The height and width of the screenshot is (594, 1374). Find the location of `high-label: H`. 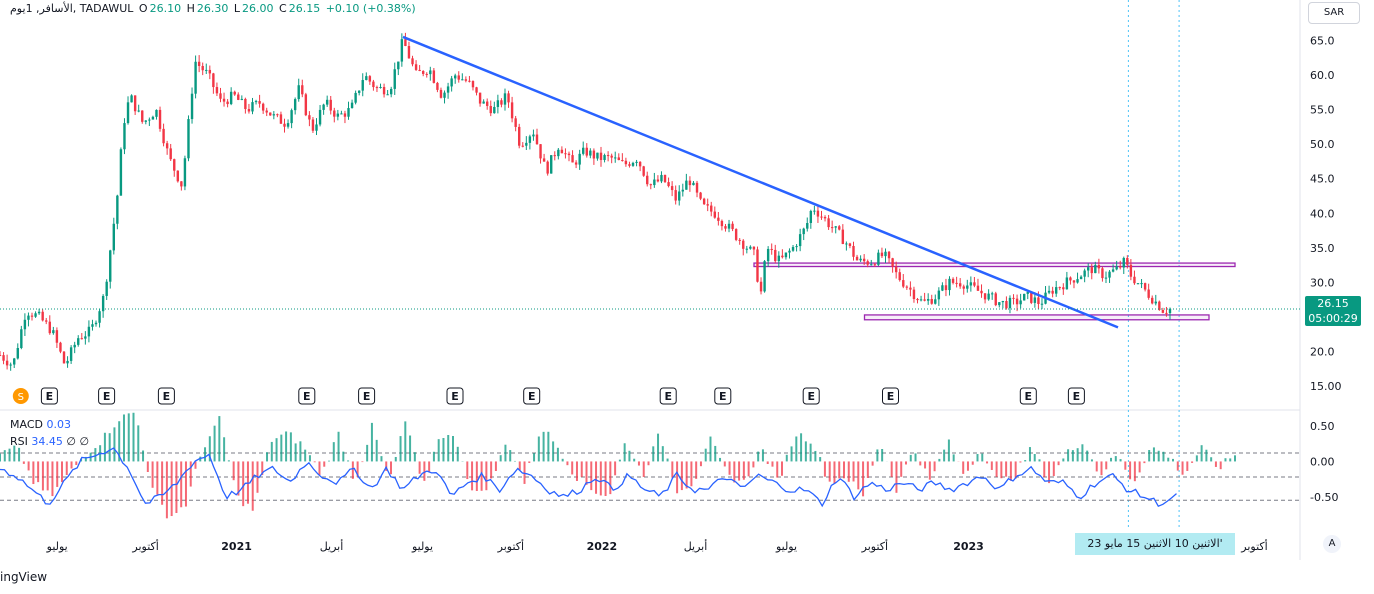

high-label: H is located at coordinates (190, 8).